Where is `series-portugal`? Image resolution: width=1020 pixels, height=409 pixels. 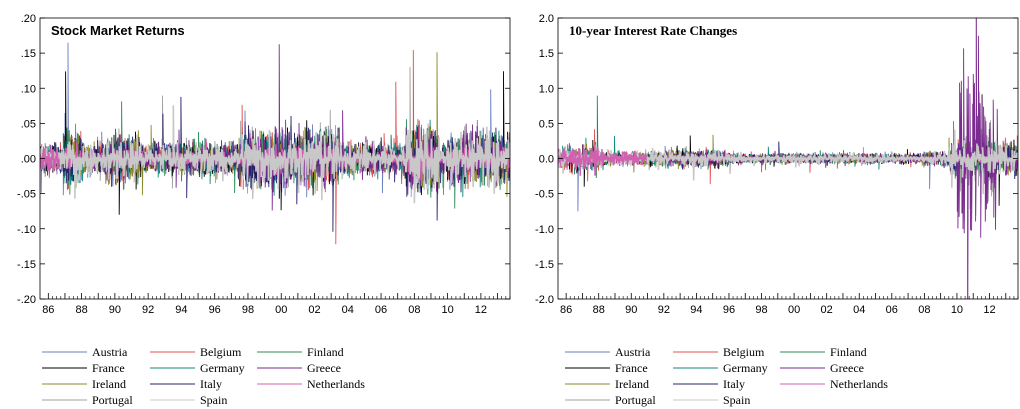 series-portugal is located at coordinates (295, 132).